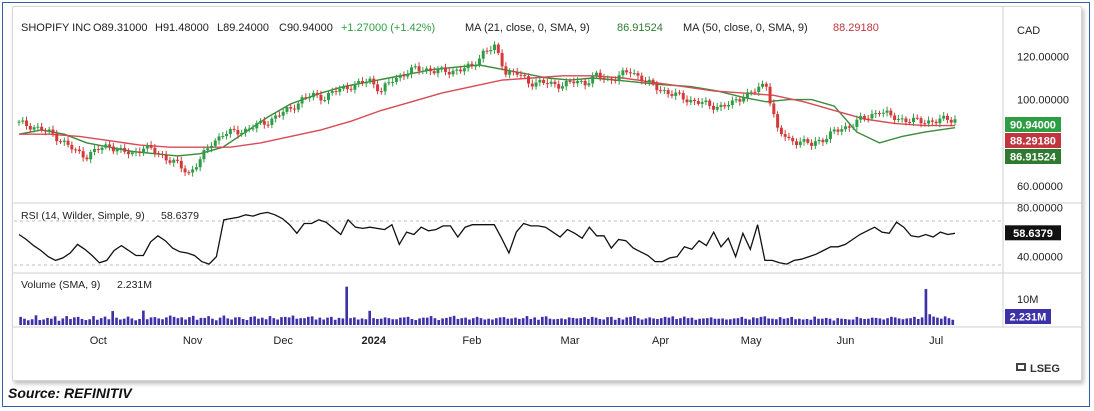 This screenshot has height=411, width=1094. What do you see at coordinates (180, 216) in the screenshot?
I see `rsi-header-value: 58.6379` at bounding box center [180, 216].